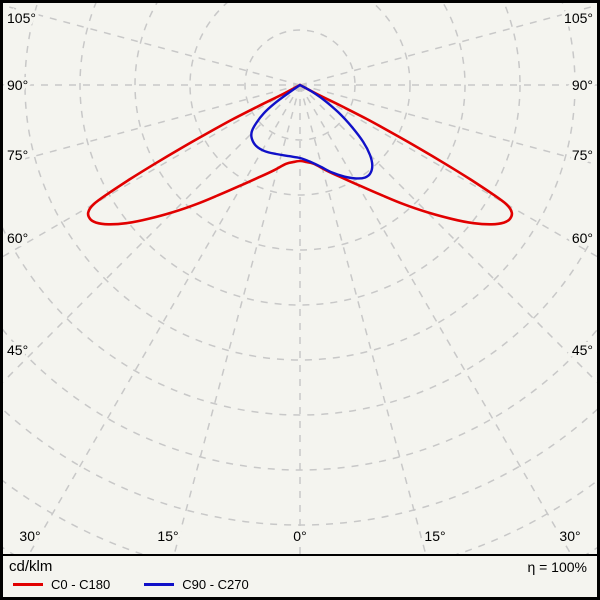  I want to click on gamma-label-right-45: 45°, so click(582, 350).